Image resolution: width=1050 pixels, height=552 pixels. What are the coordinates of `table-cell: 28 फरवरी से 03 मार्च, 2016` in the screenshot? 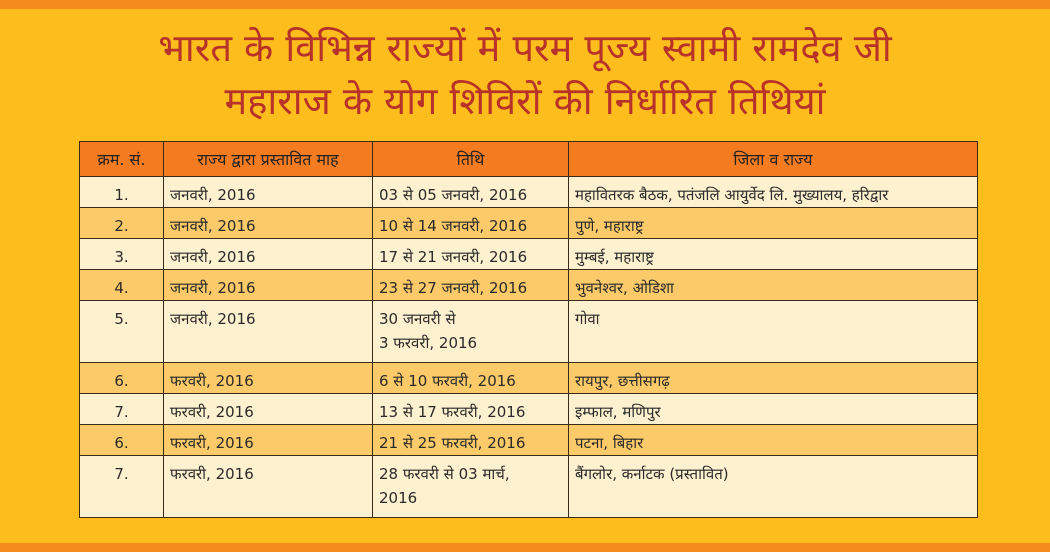 It's located at (470, 486).